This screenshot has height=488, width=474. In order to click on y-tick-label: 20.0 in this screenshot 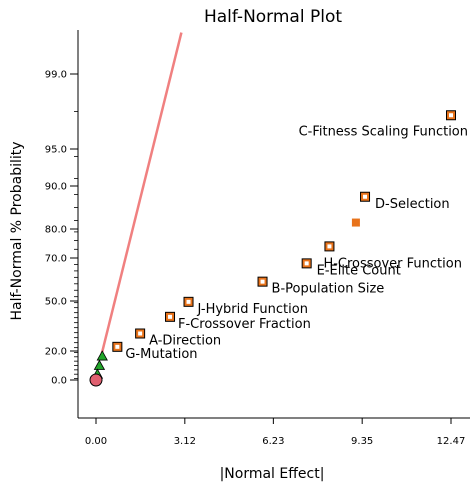, I will do `click(56, 352)`.